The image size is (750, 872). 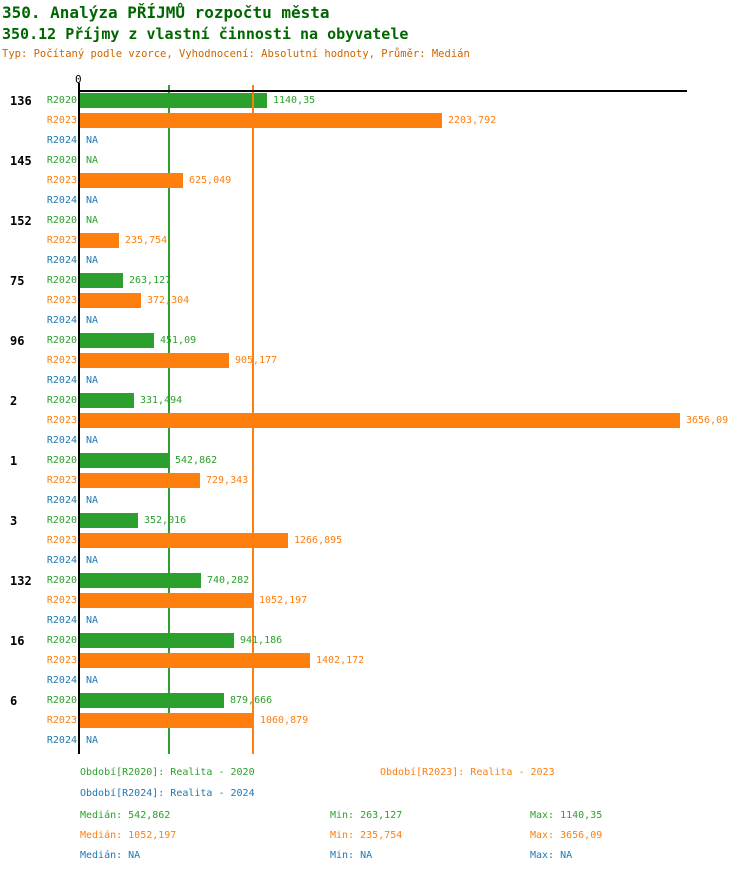 I want to click on bar-value-label: 352,016, so click(x=165, y=520).